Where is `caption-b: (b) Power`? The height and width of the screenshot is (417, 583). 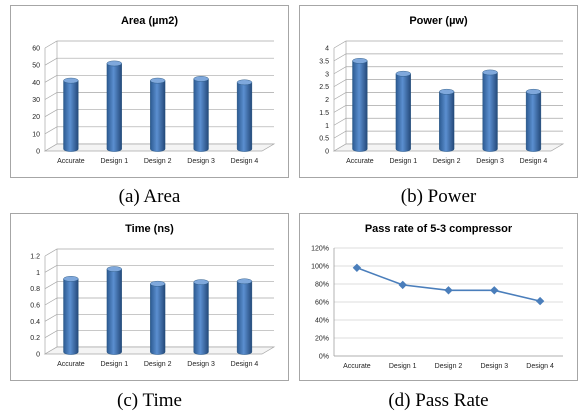 caption-b: (b) Power is located at coordinates (438, 196).